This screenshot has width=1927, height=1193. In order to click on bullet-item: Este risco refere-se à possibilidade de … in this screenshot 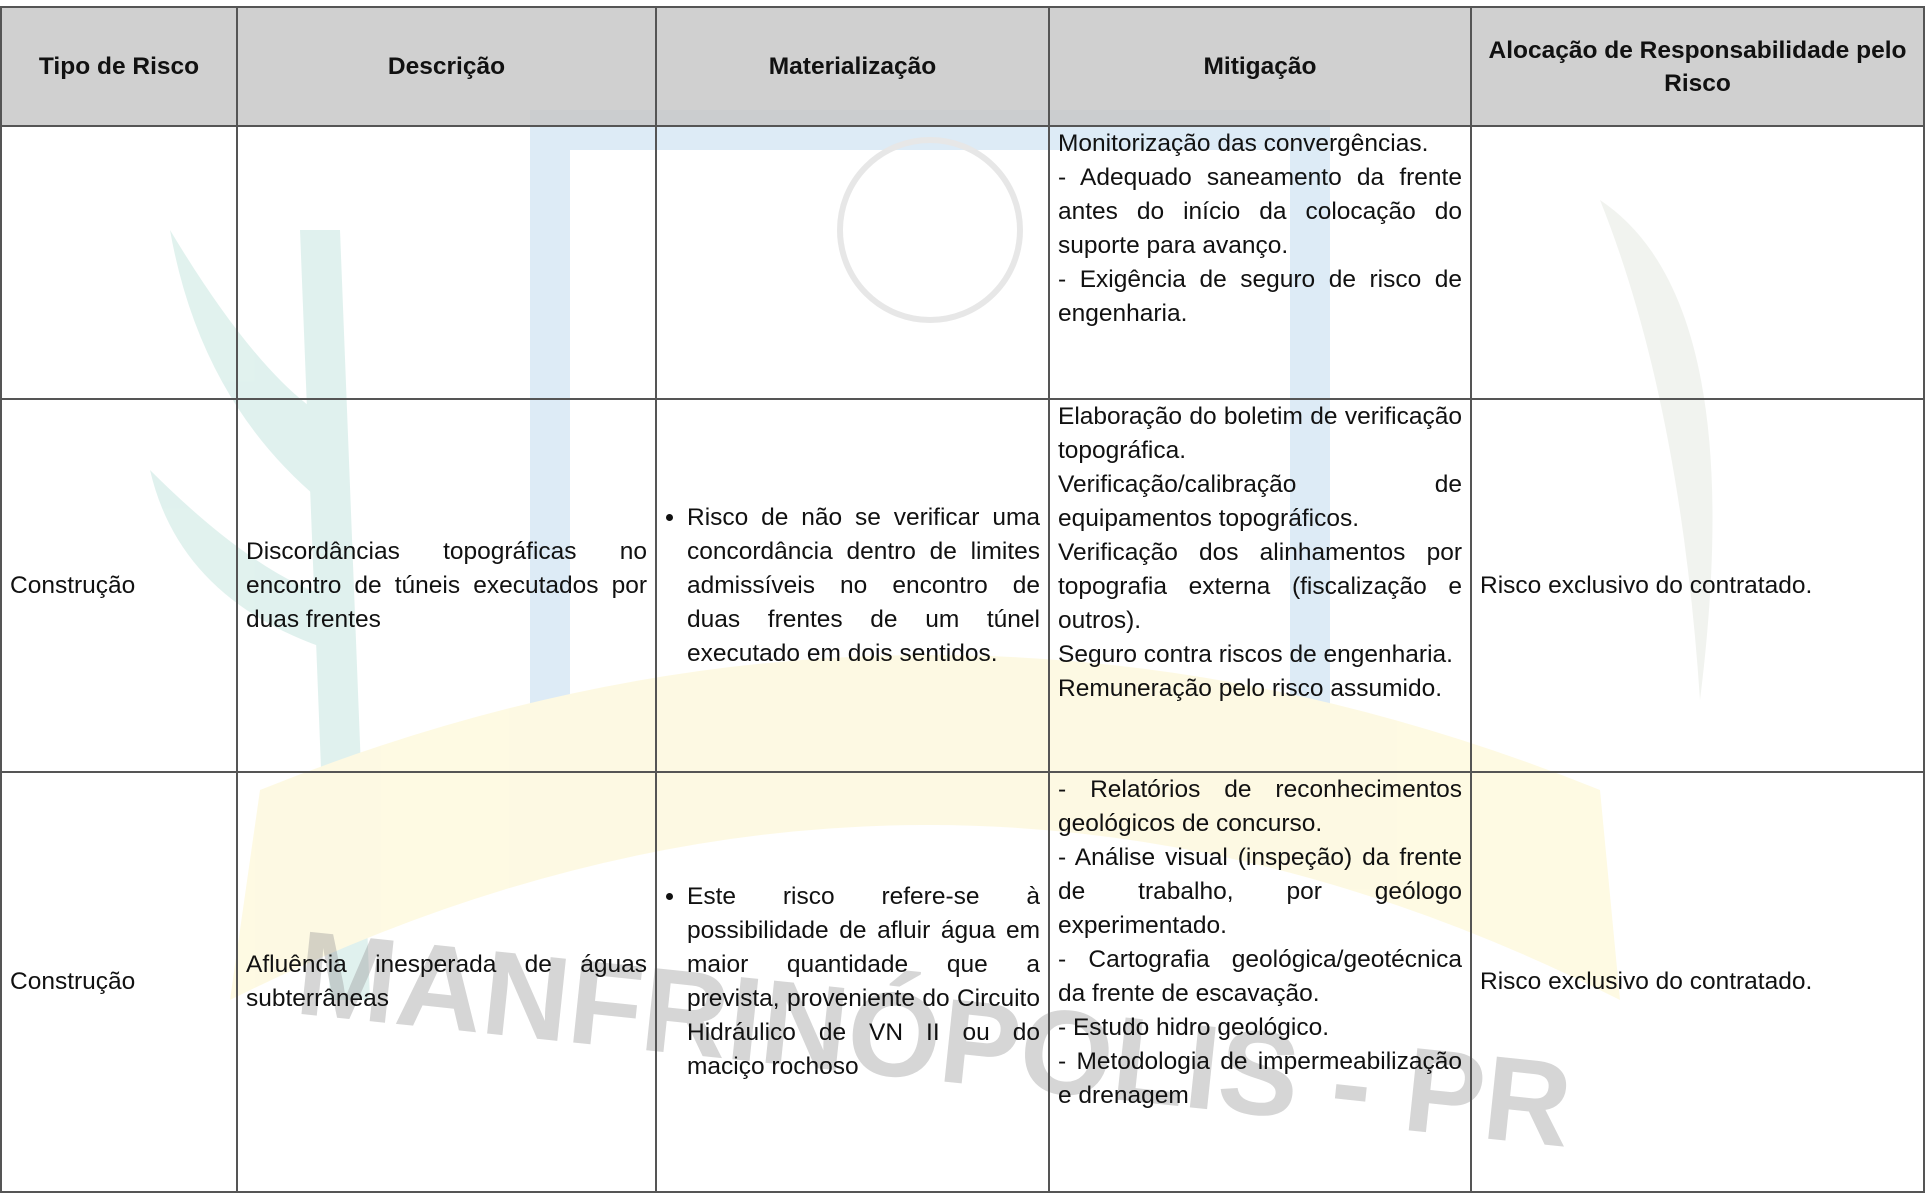, I will do `click(863, 982)`.